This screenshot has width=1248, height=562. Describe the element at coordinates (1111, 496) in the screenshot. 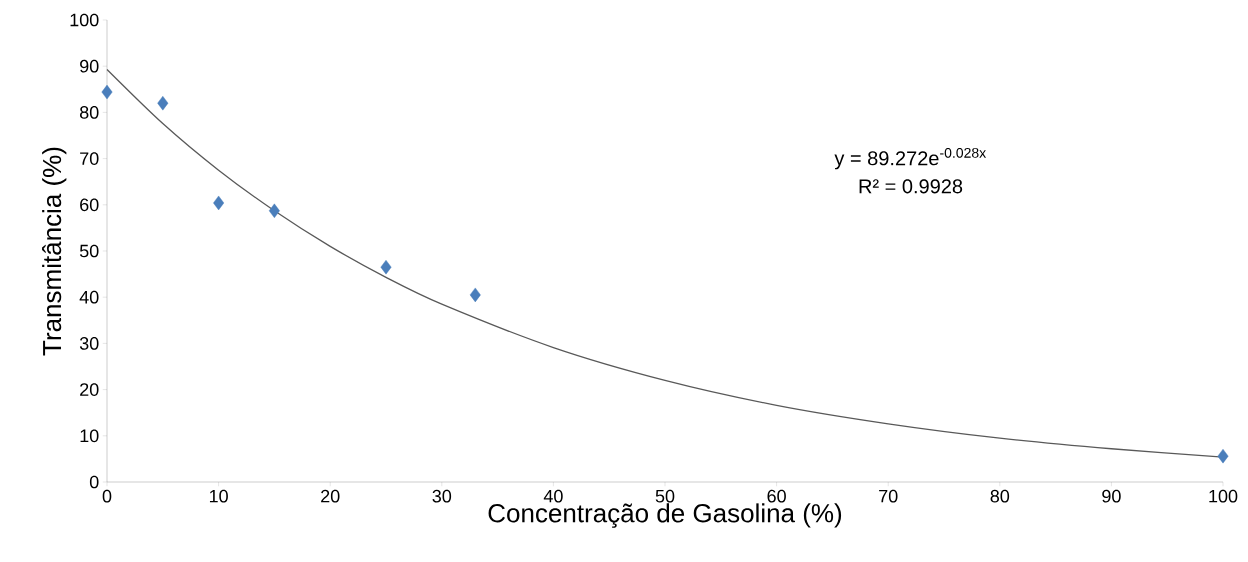

I see `x-tick-label: 90` at that location.